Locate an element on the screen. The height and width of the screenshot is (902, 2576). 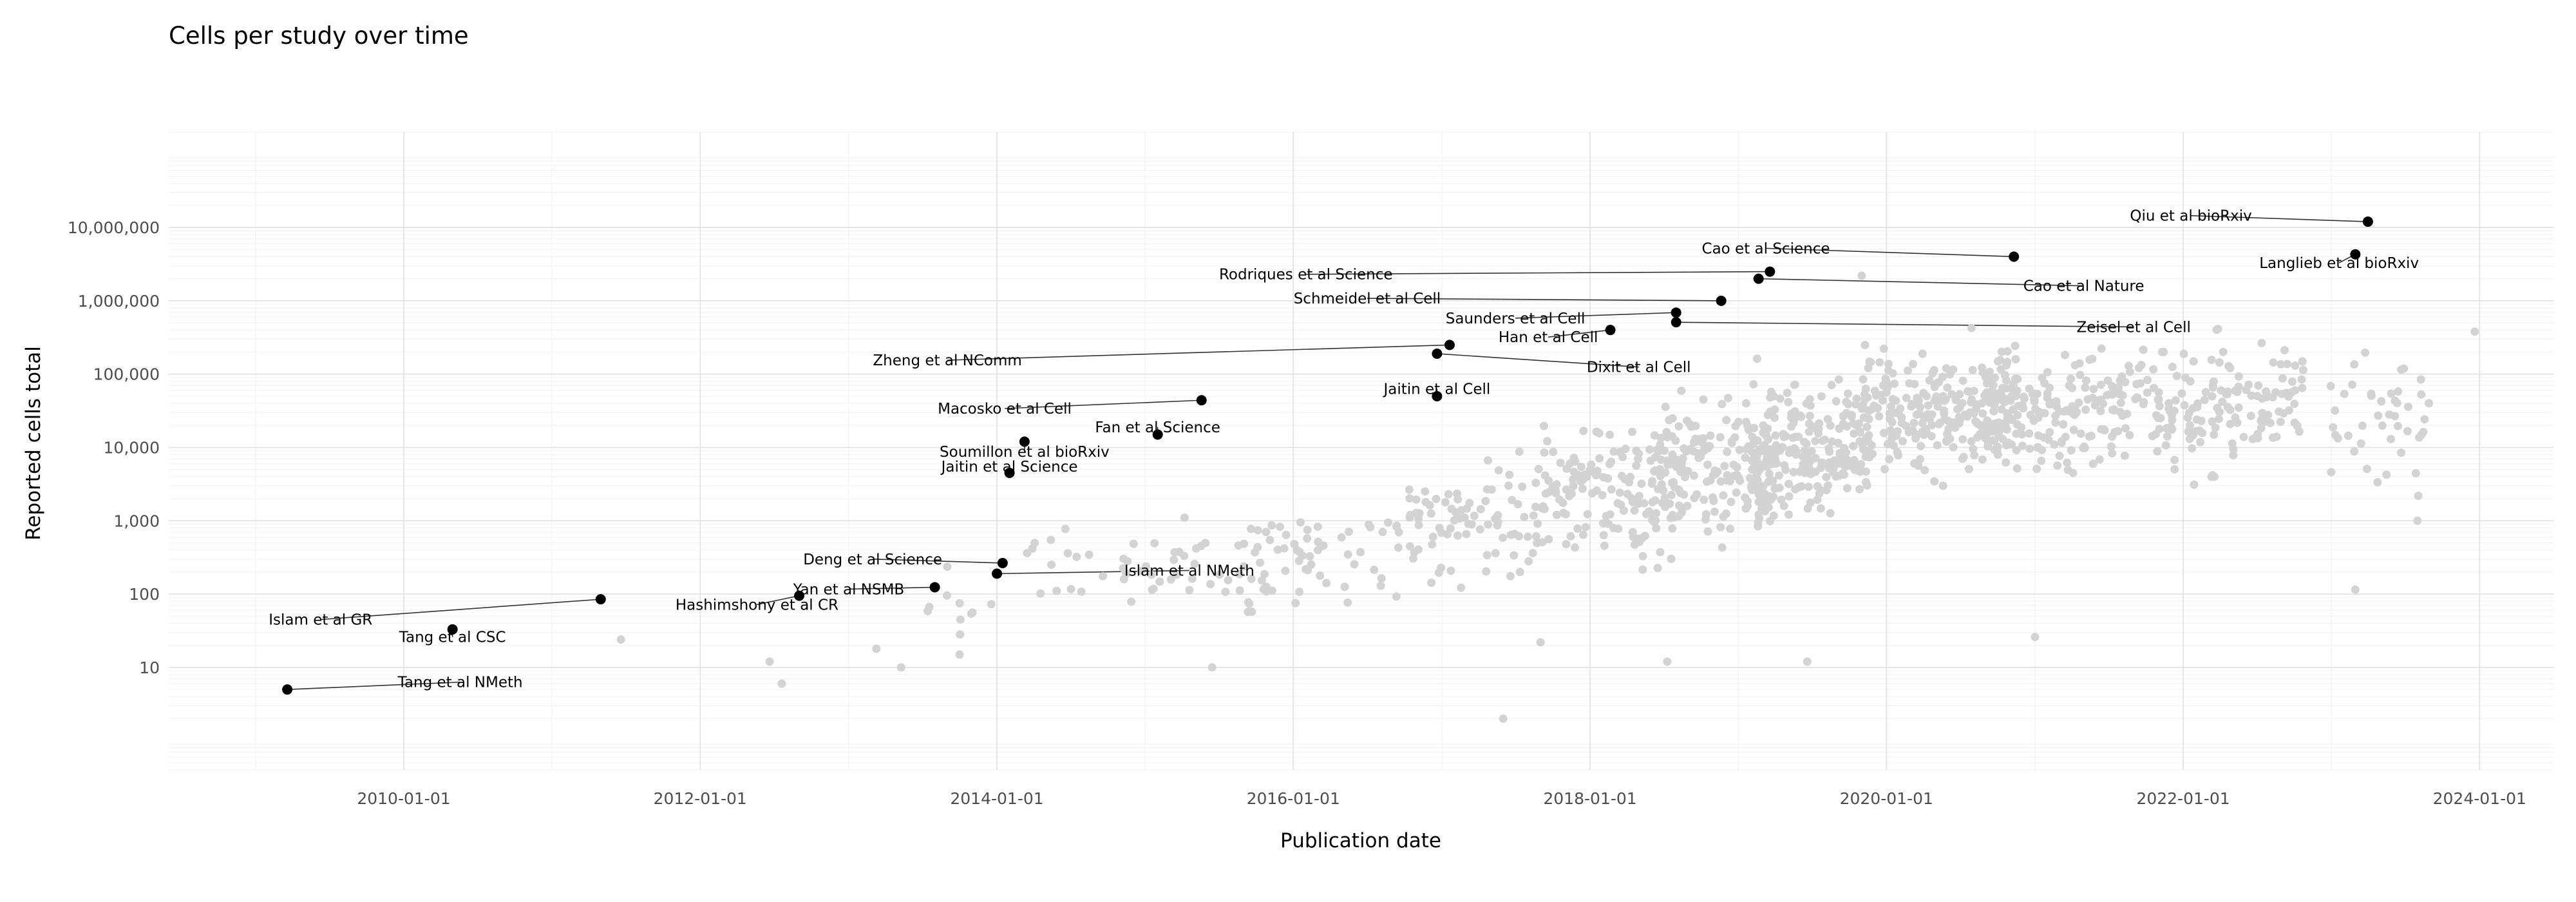
point-macosko-et-al-cell is located at coordinates (1201, 400).